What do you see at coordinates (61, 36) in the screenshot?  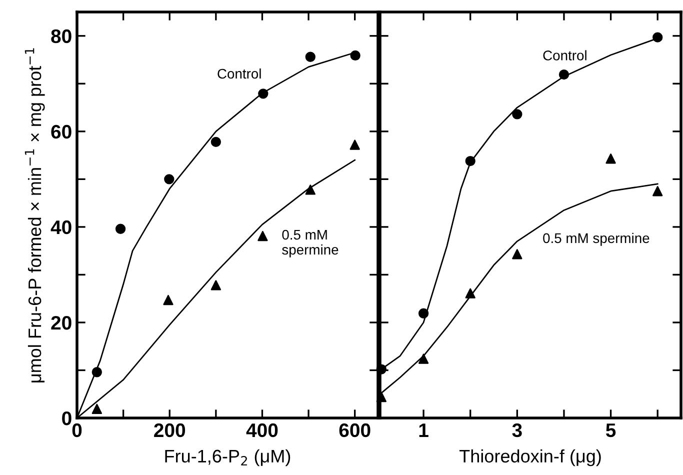 I see `y-tick-label: 80` at bounding box center [61, 36].